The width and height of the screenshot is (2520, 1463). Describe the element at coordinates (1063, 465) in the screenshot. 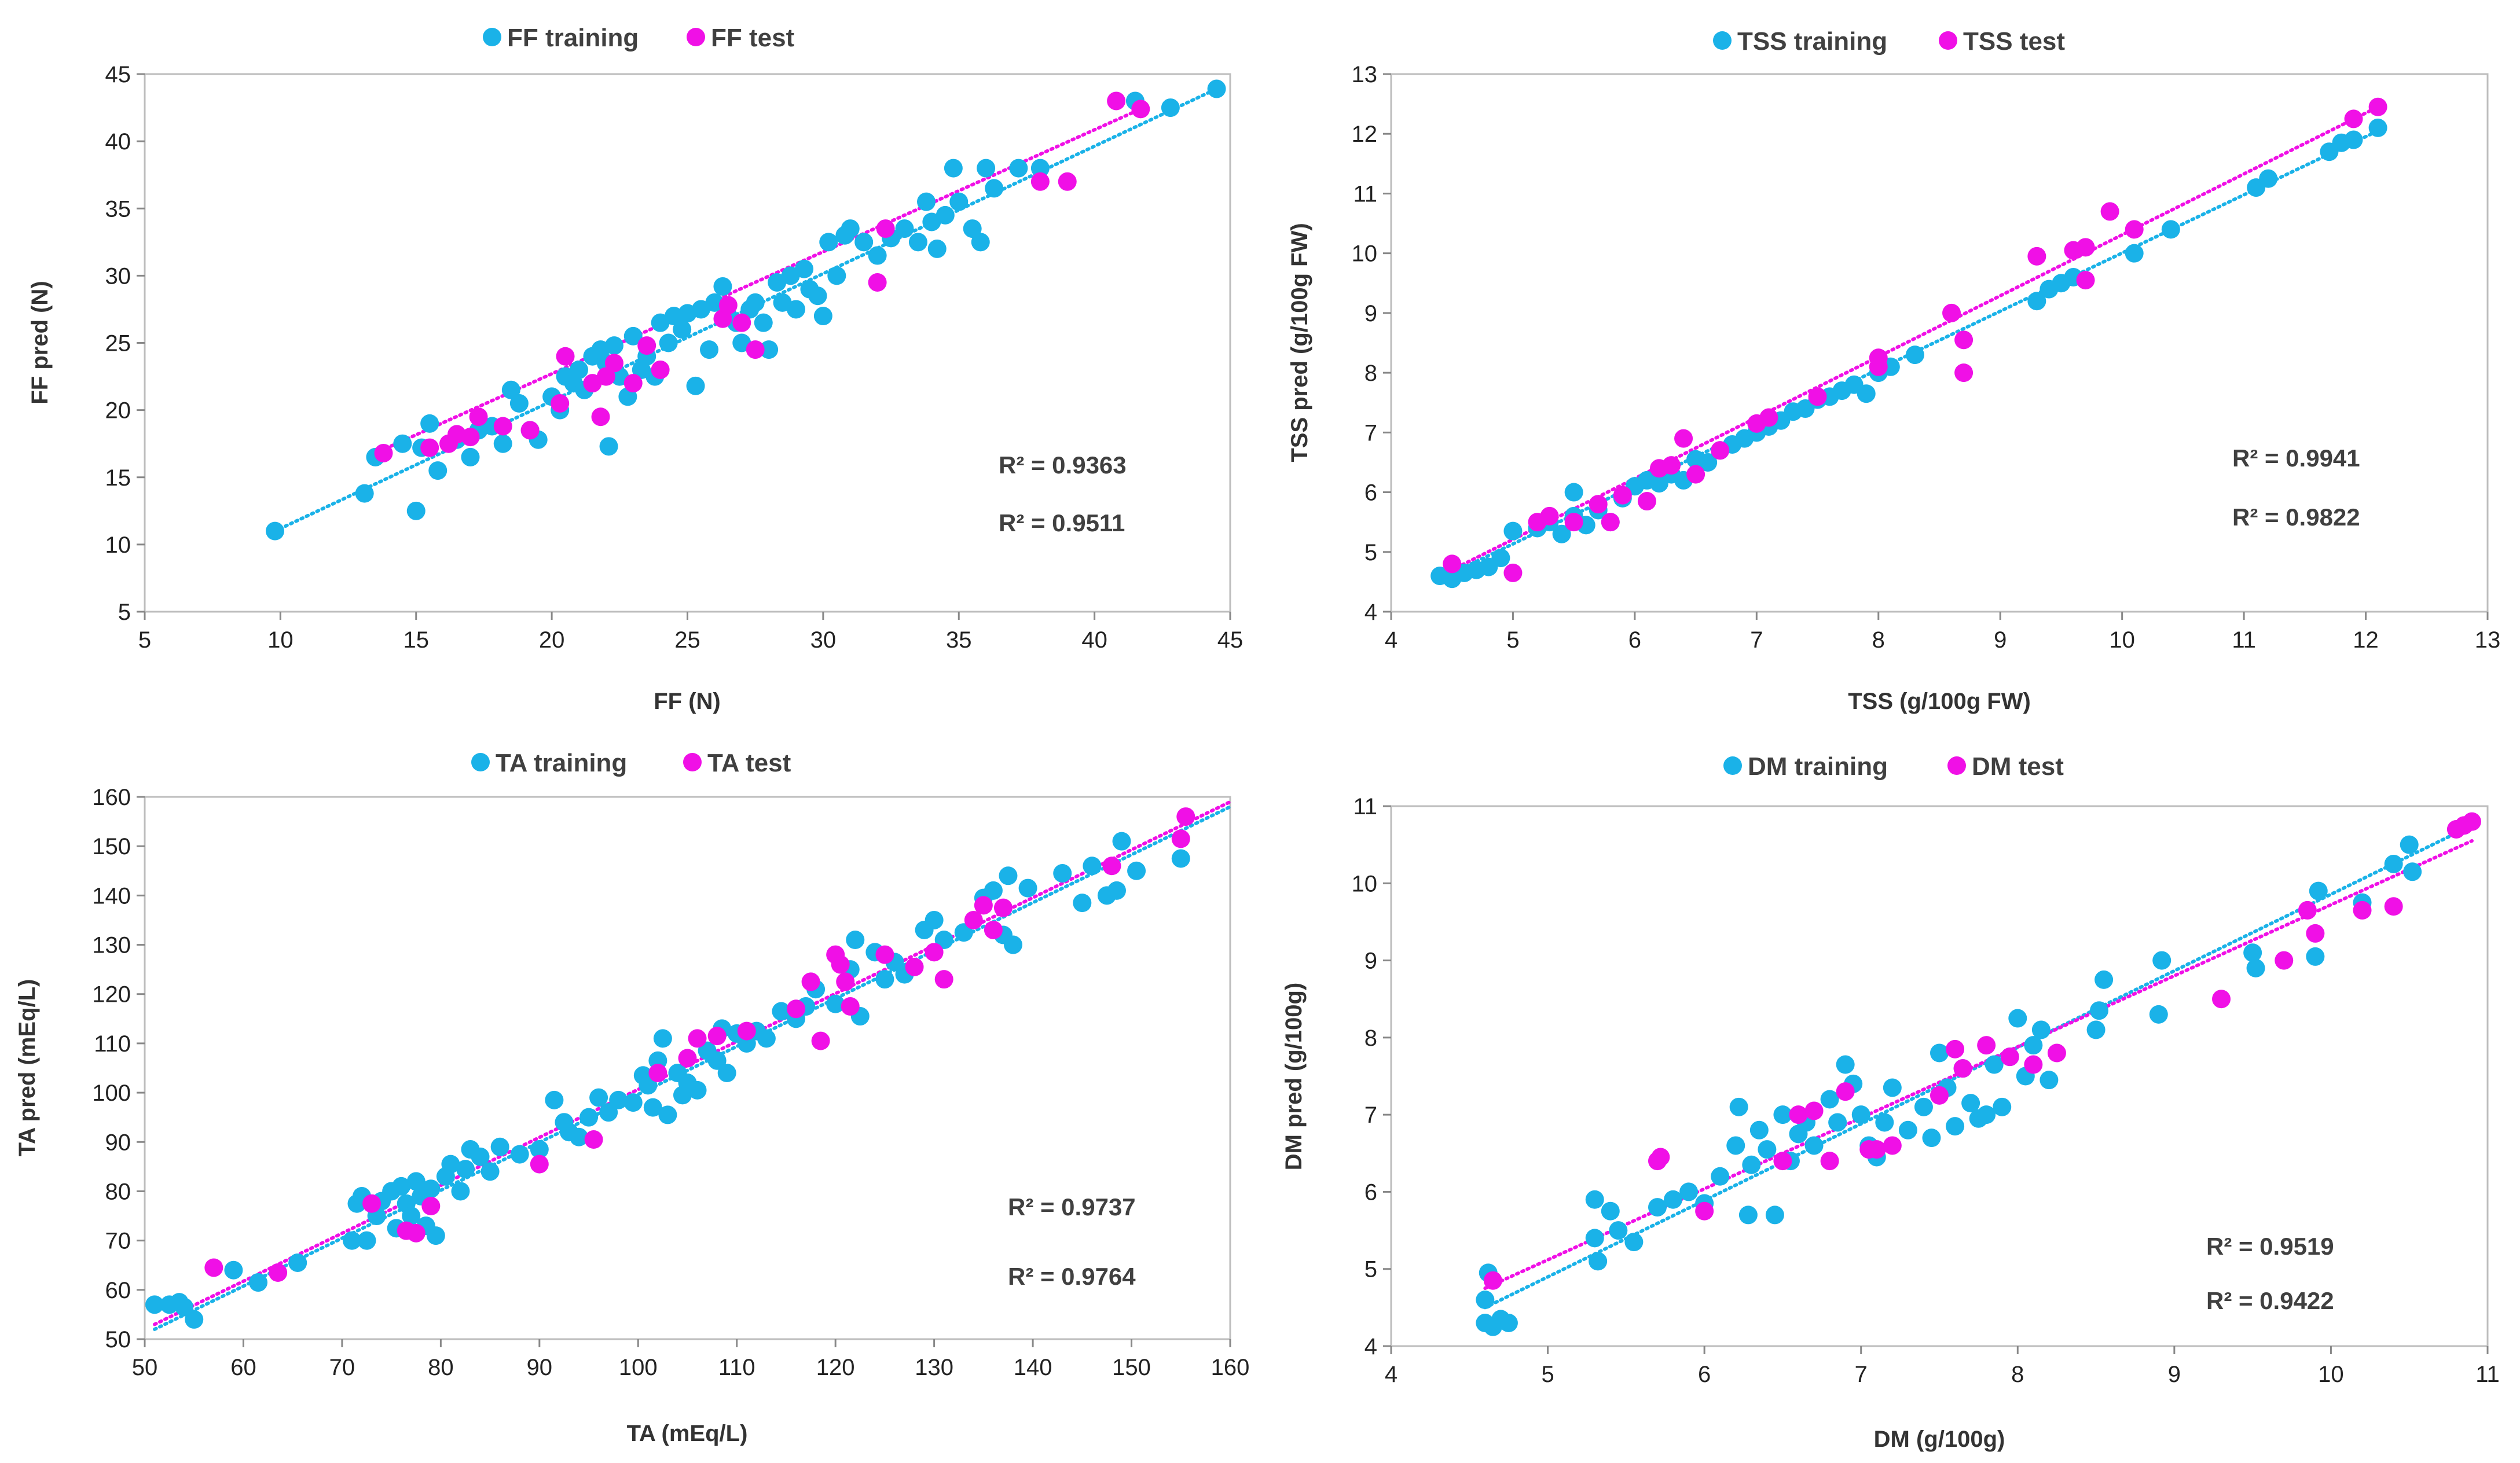

I see `ff-r2-training: R² = 0.9363` at that location.